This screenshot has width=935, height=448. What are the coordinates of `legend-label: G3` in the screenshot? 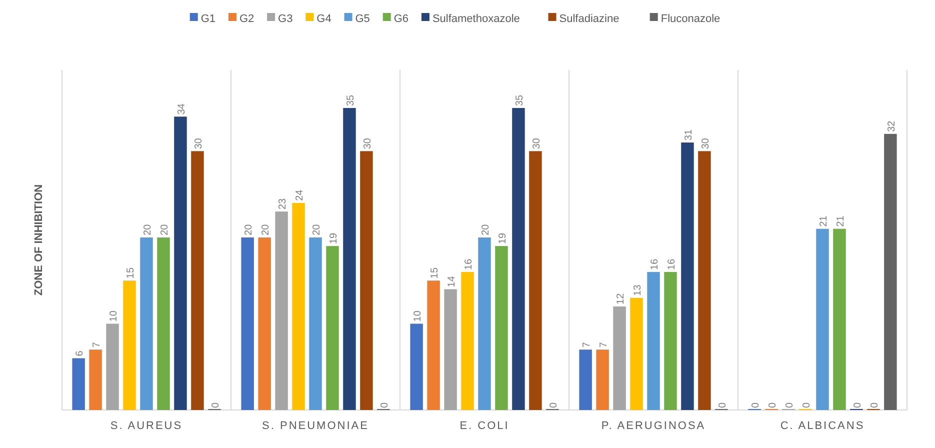 It's located at (285, 19).